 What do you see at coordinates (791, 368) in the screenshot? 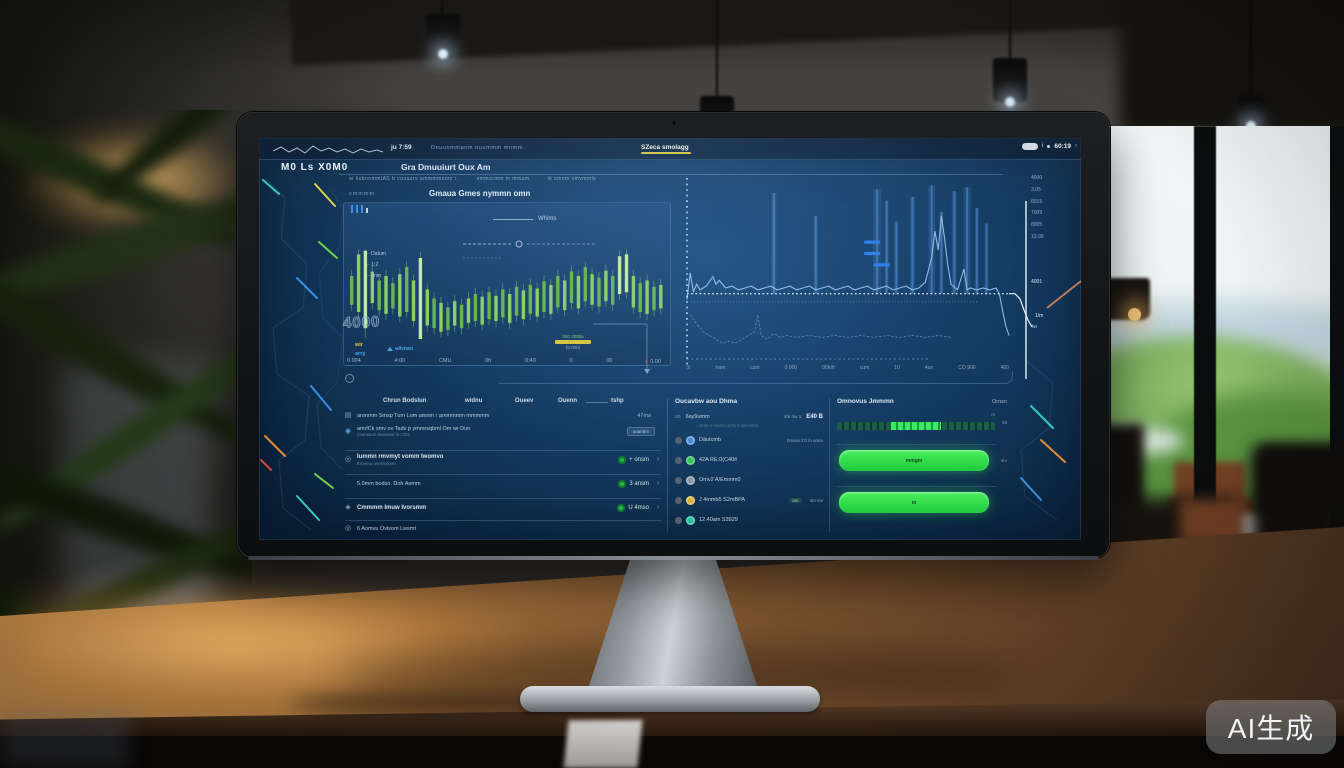
I see `x-tick-label: 0 000` at bounding box center [791, 368].